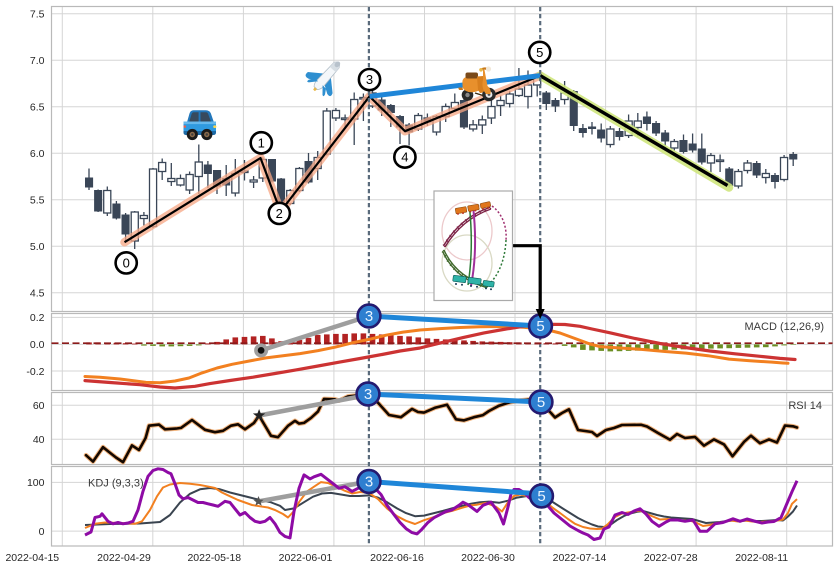 The height and width of the screenshot is (568, 839). I want to click on svg-text: 5.0, so click(37, 247).